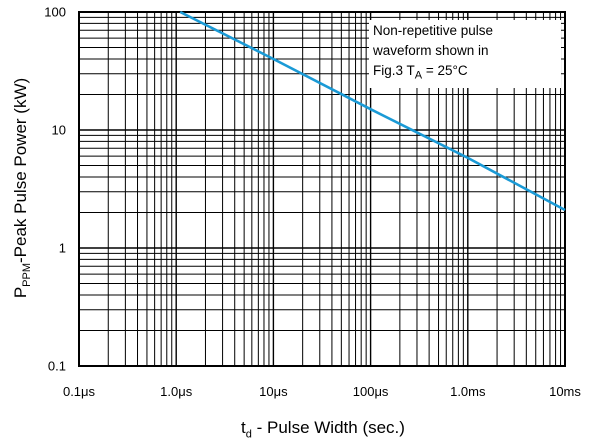  I want to click on y-tick-label: 0.1, so click(57, 366).